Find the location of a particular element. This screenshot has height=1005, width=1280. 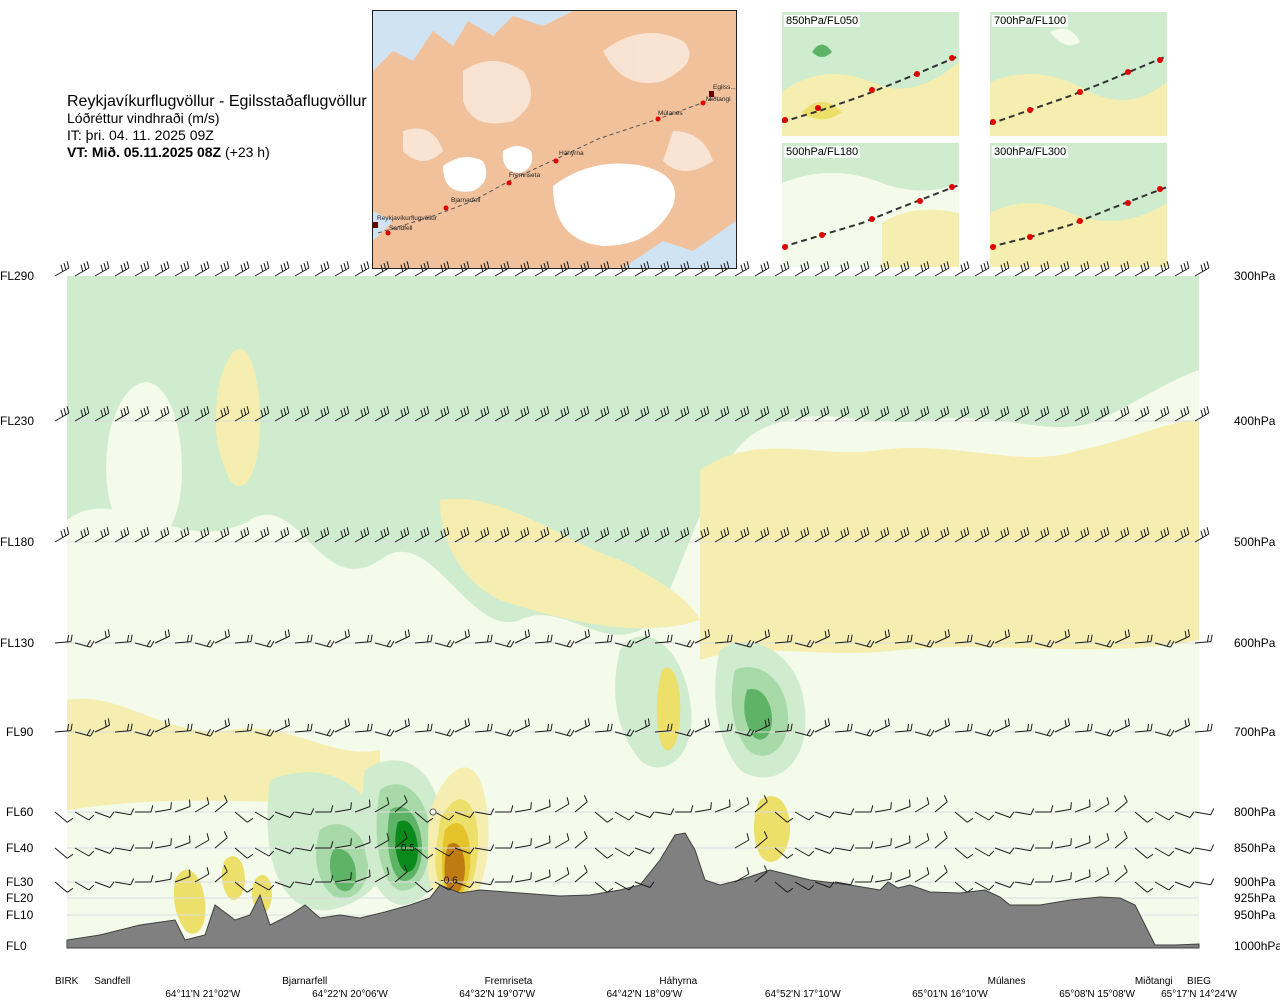

coordinate-label: 64°42'N 18°09'W is located at coordinates (644, 994).